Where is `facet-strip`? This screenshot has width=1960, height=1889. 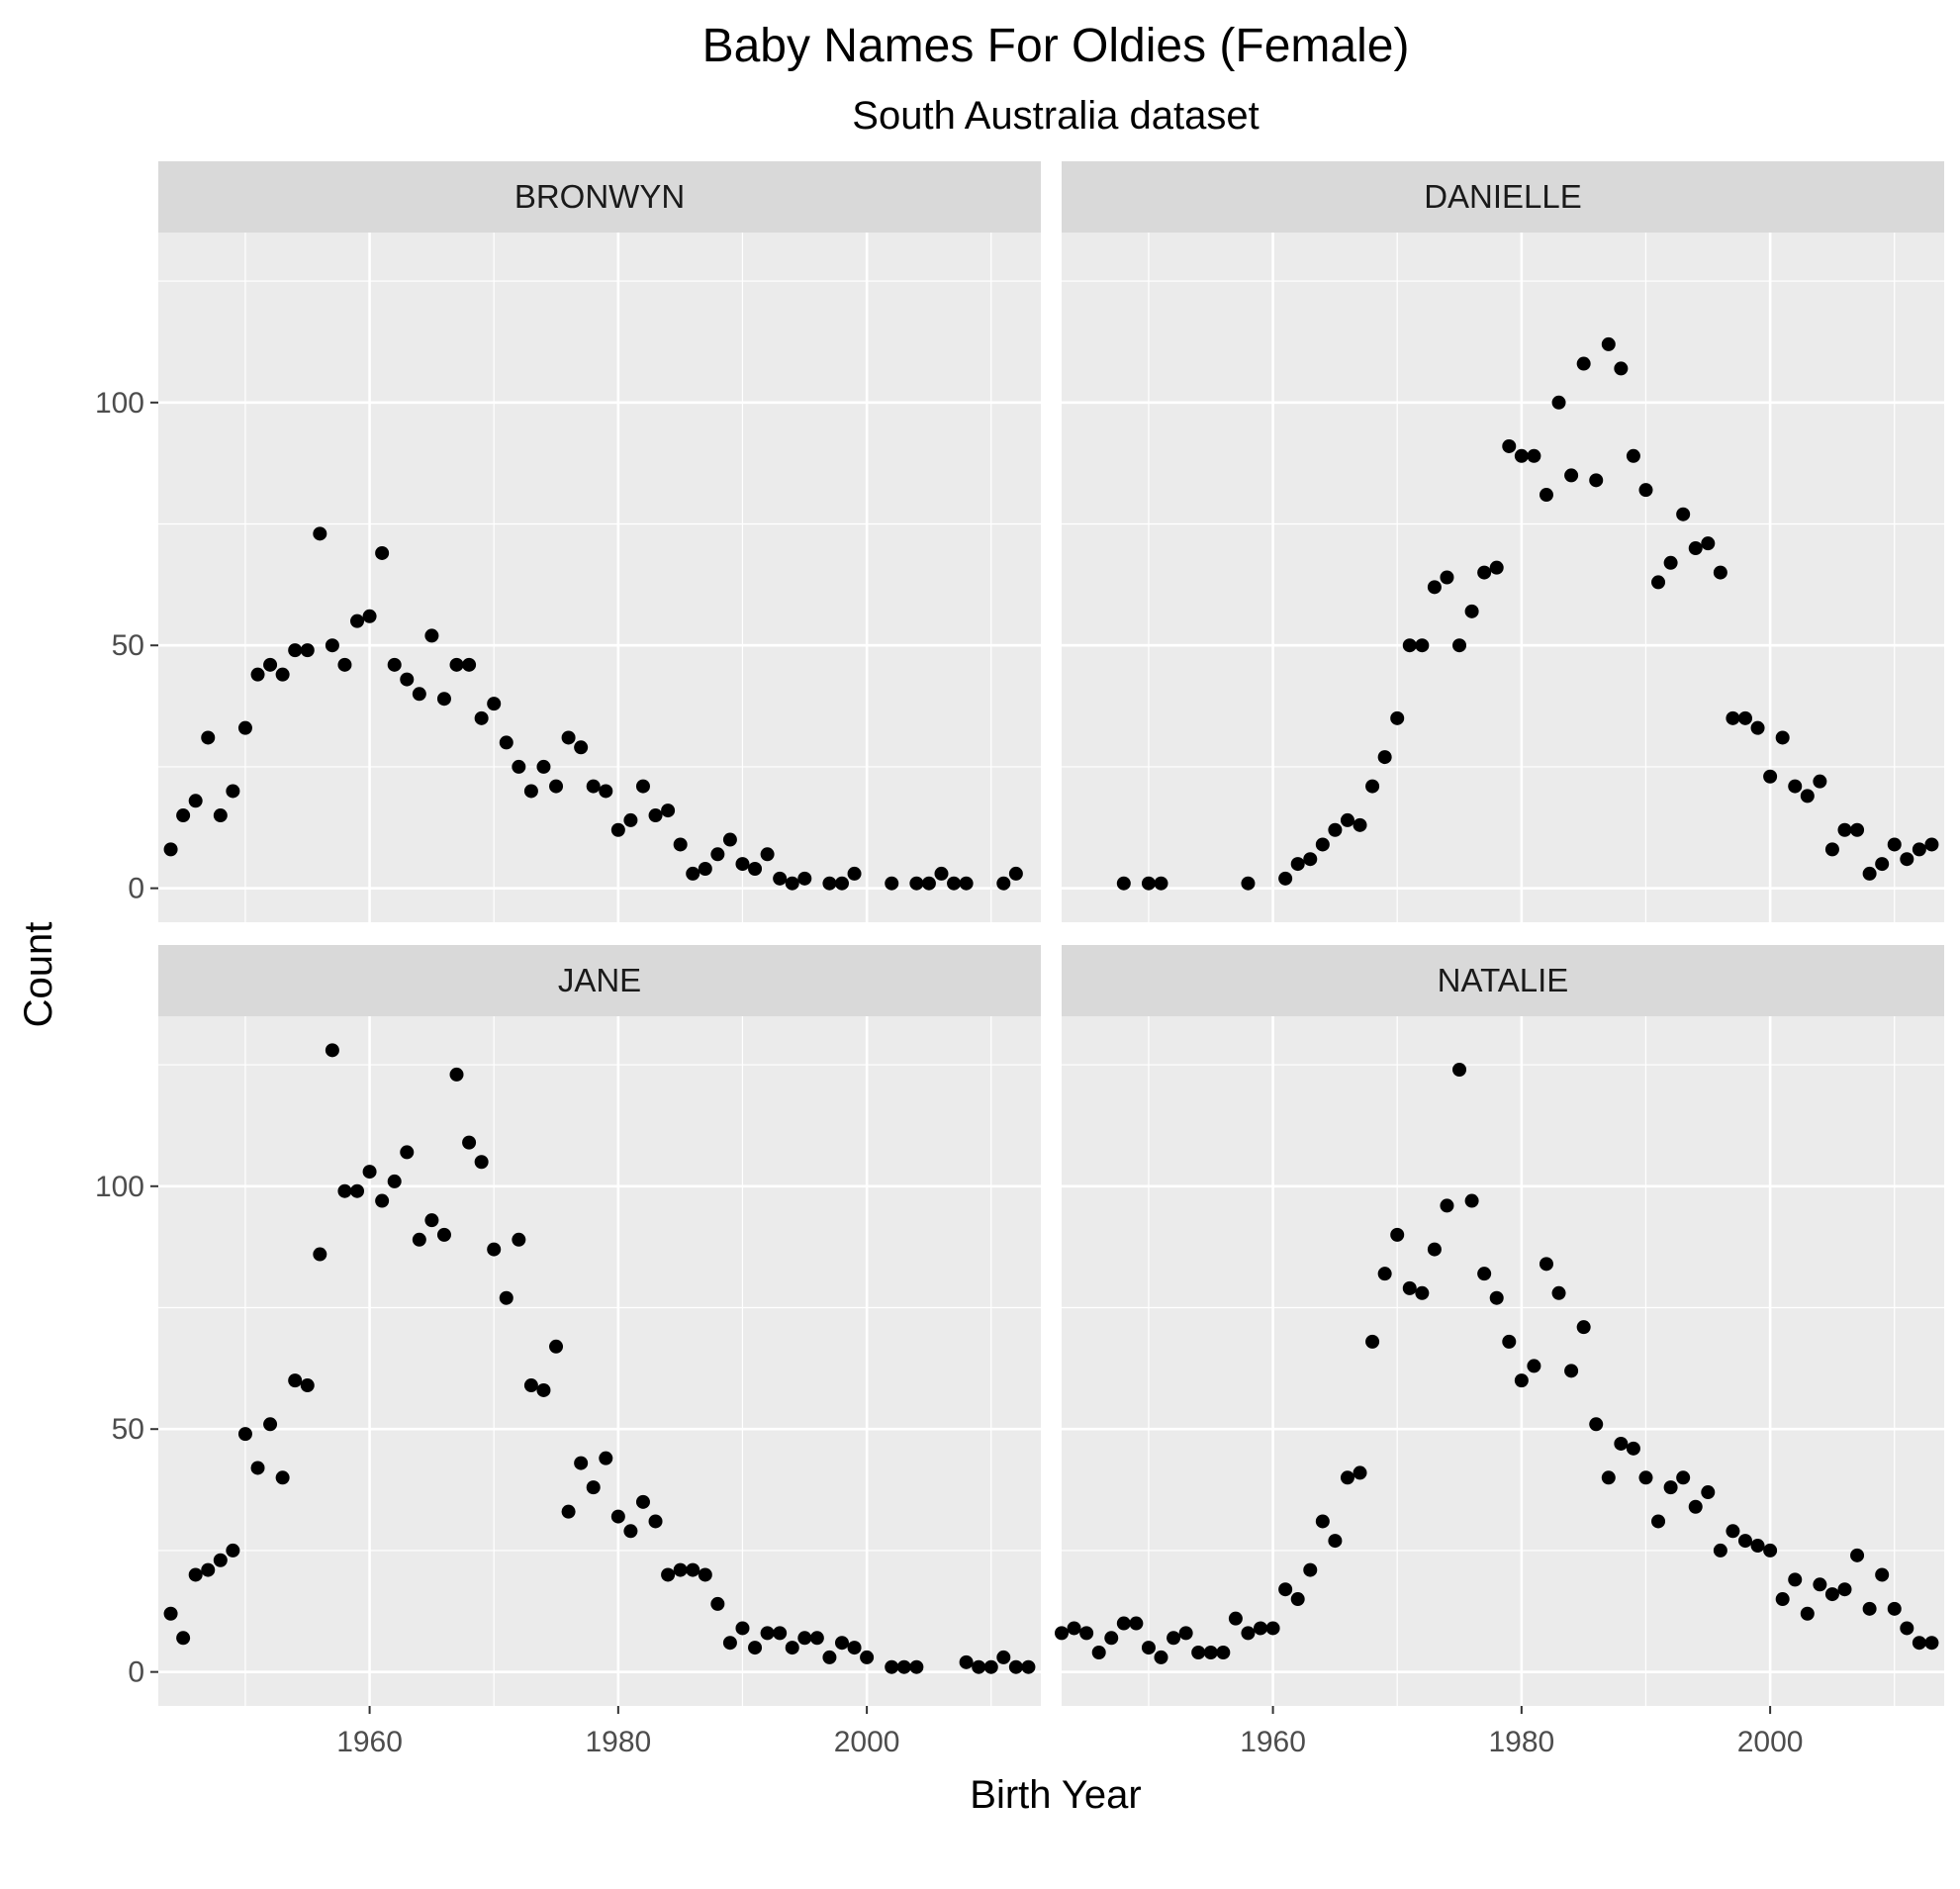
facet-strip is located at coordinates (599, 197).